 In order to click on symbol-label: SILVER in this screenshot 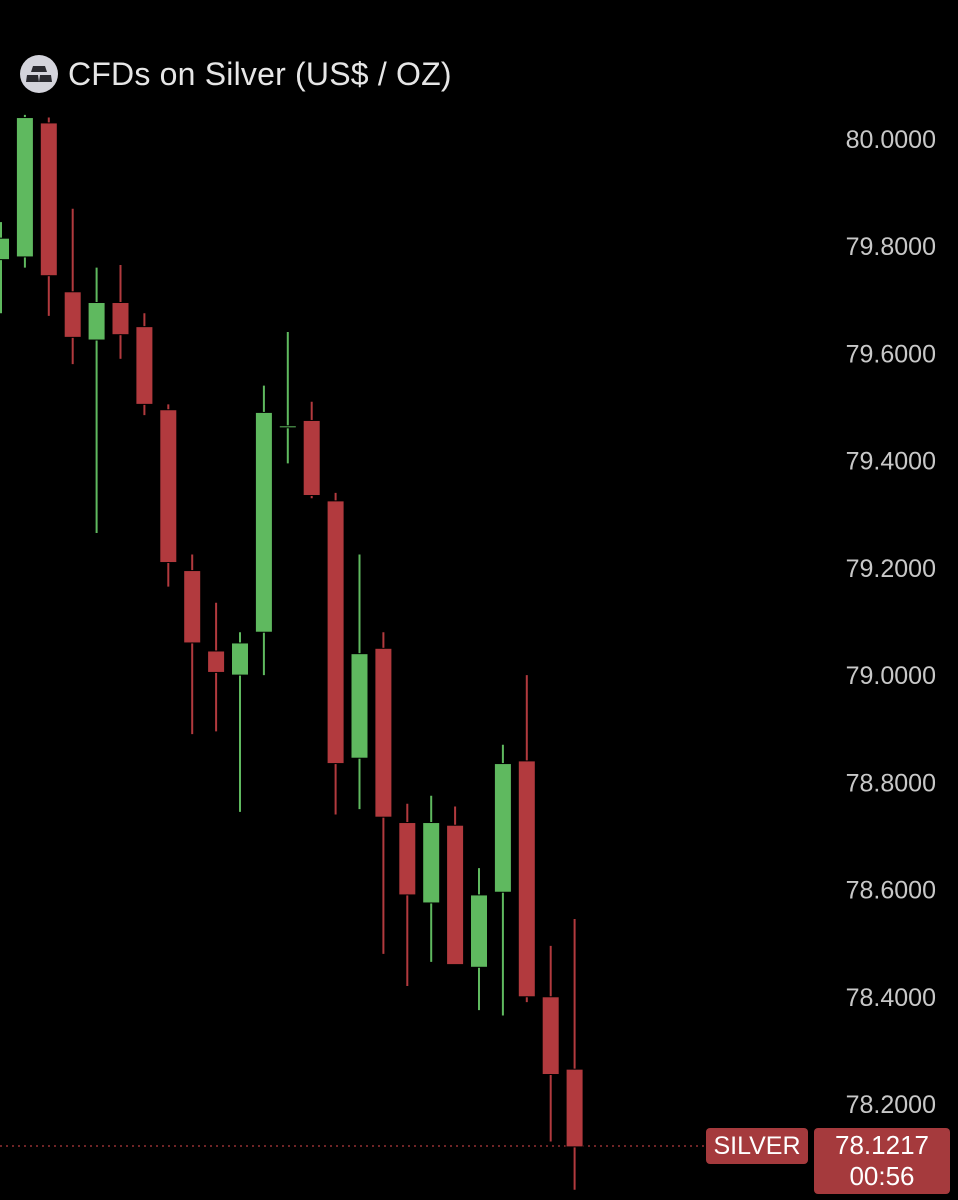, I will do `click(757, 1145)`.